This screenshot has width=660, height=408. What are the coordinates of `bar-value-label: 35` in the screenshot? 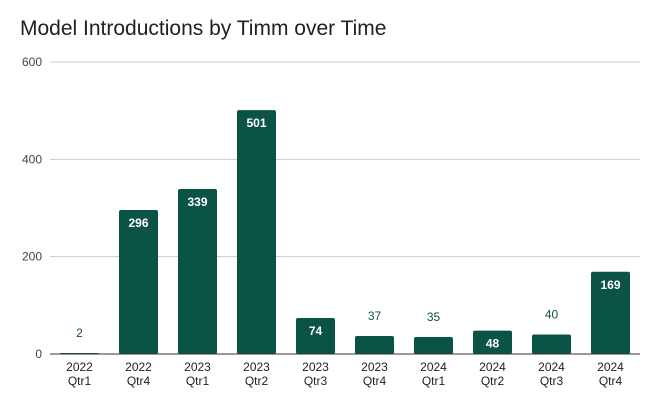 It's located at (434, 317).